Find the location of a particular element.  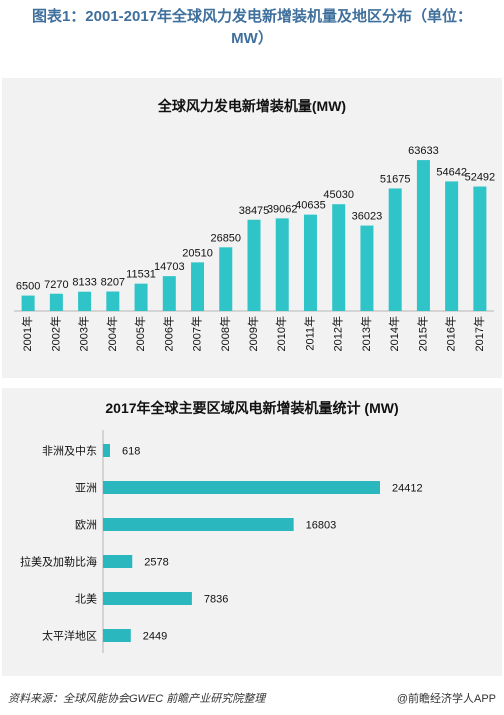

y-tick-label: 太平洋地区 is located at coordinates (69, 636).